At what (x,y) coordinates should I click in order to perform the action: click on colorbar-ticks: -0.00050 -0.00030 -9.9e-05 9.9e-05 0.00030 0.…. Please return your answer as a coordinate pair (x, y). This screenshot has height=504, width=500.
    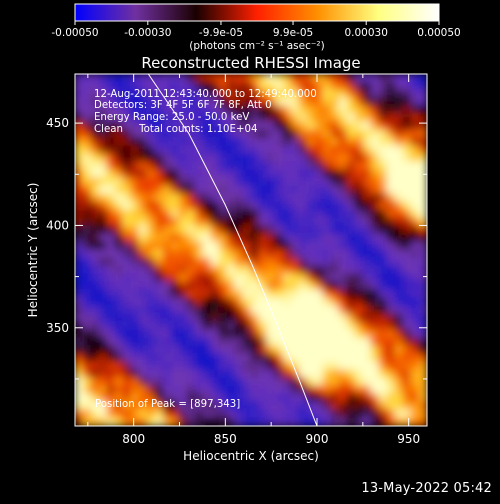
    Looking at the image, I should click on (256, 30).